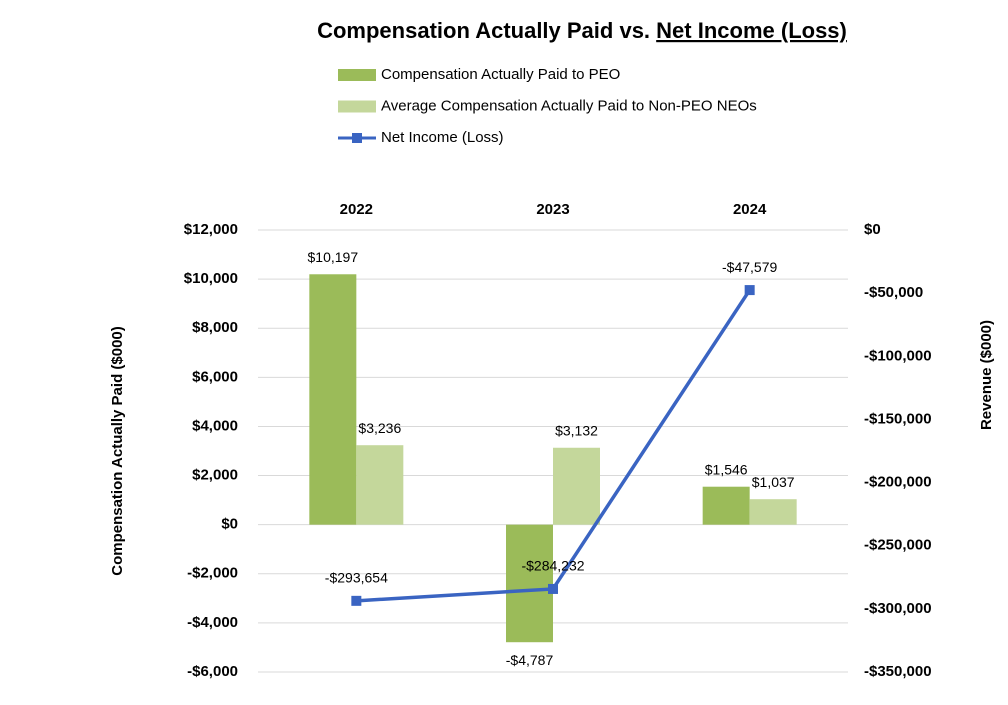 Image resolution: width=1008 pixels, height=705 pixels. What do you see at coordinates (379, 428) in the screenshot?
I see `data-label: $3,236` at bounding box center [379, 428].